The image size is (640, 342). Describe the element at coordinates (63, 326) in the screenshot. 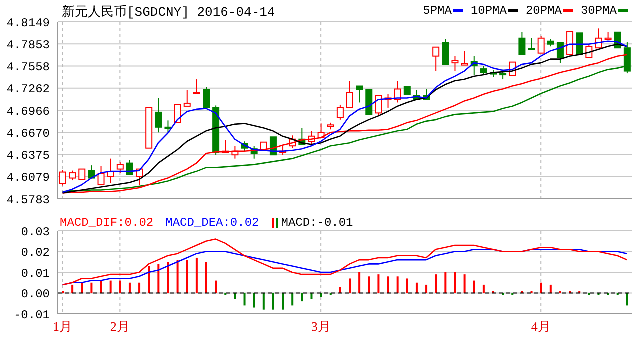

I see `x-tick-label: 1月` at that location.